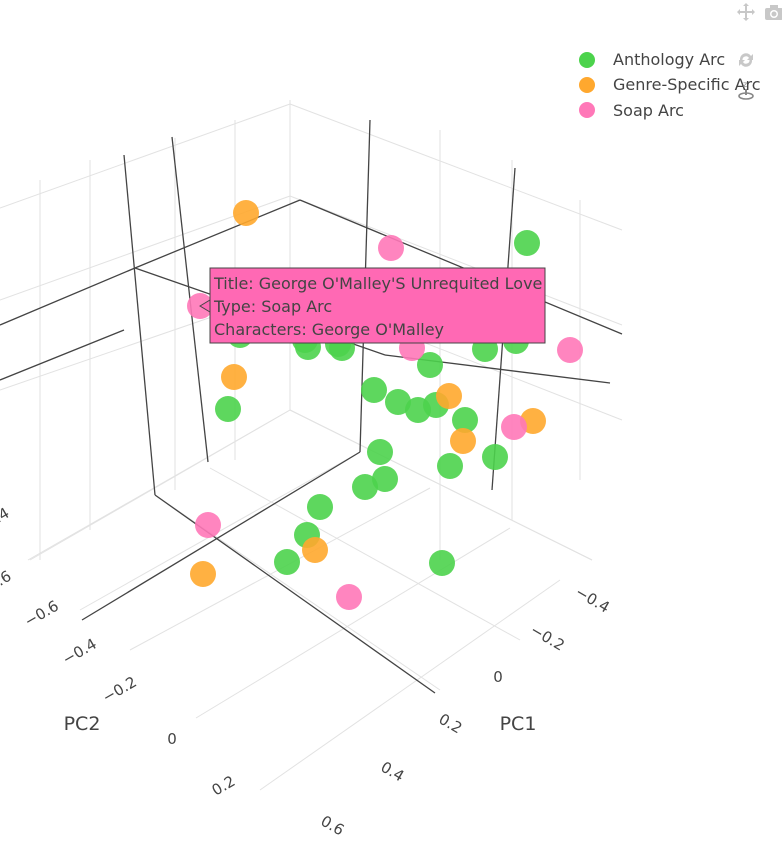 The width and height of the screenshot is (782, 853). Describe the element at coordinates (498, 677) in the screenshot. I see `x-tick-label: 0` at that location.